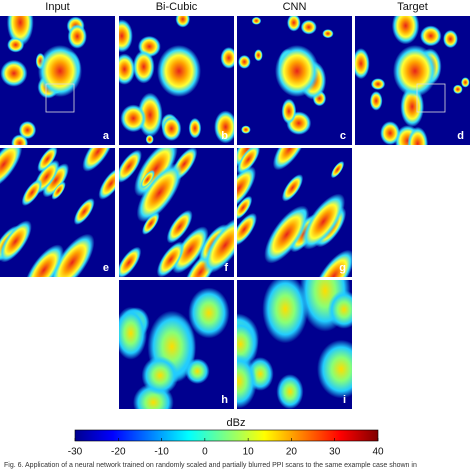 The height and width of the screenshot is (469, 474). I want to click on panel: c, so click(294, 80).